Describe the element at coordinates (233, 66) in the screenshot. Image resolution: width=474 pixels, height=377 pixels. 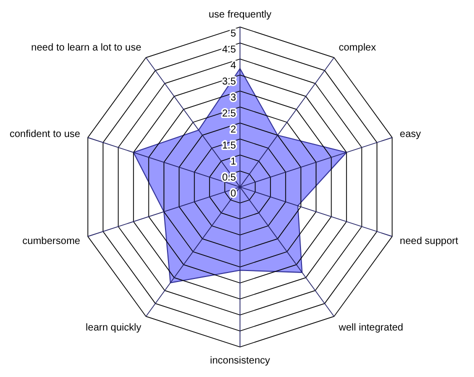
I see `y-tick-label: 4` at that location.